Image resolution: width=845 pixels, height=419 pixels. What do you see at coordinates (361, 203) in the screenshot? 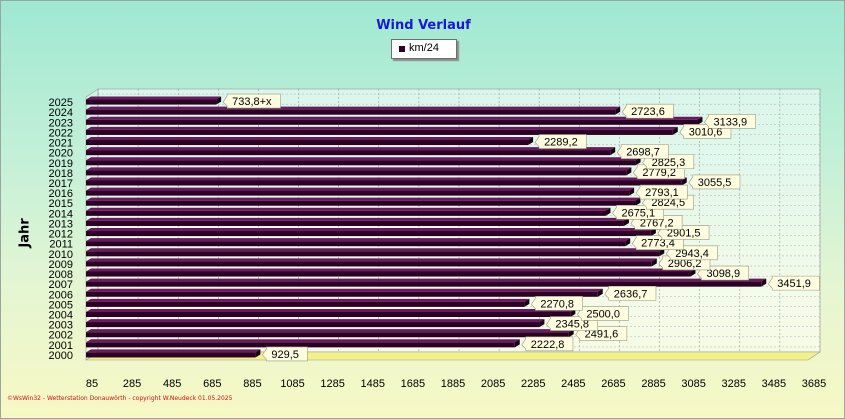
I see `bar-2015` at bounding box center [361, 203].